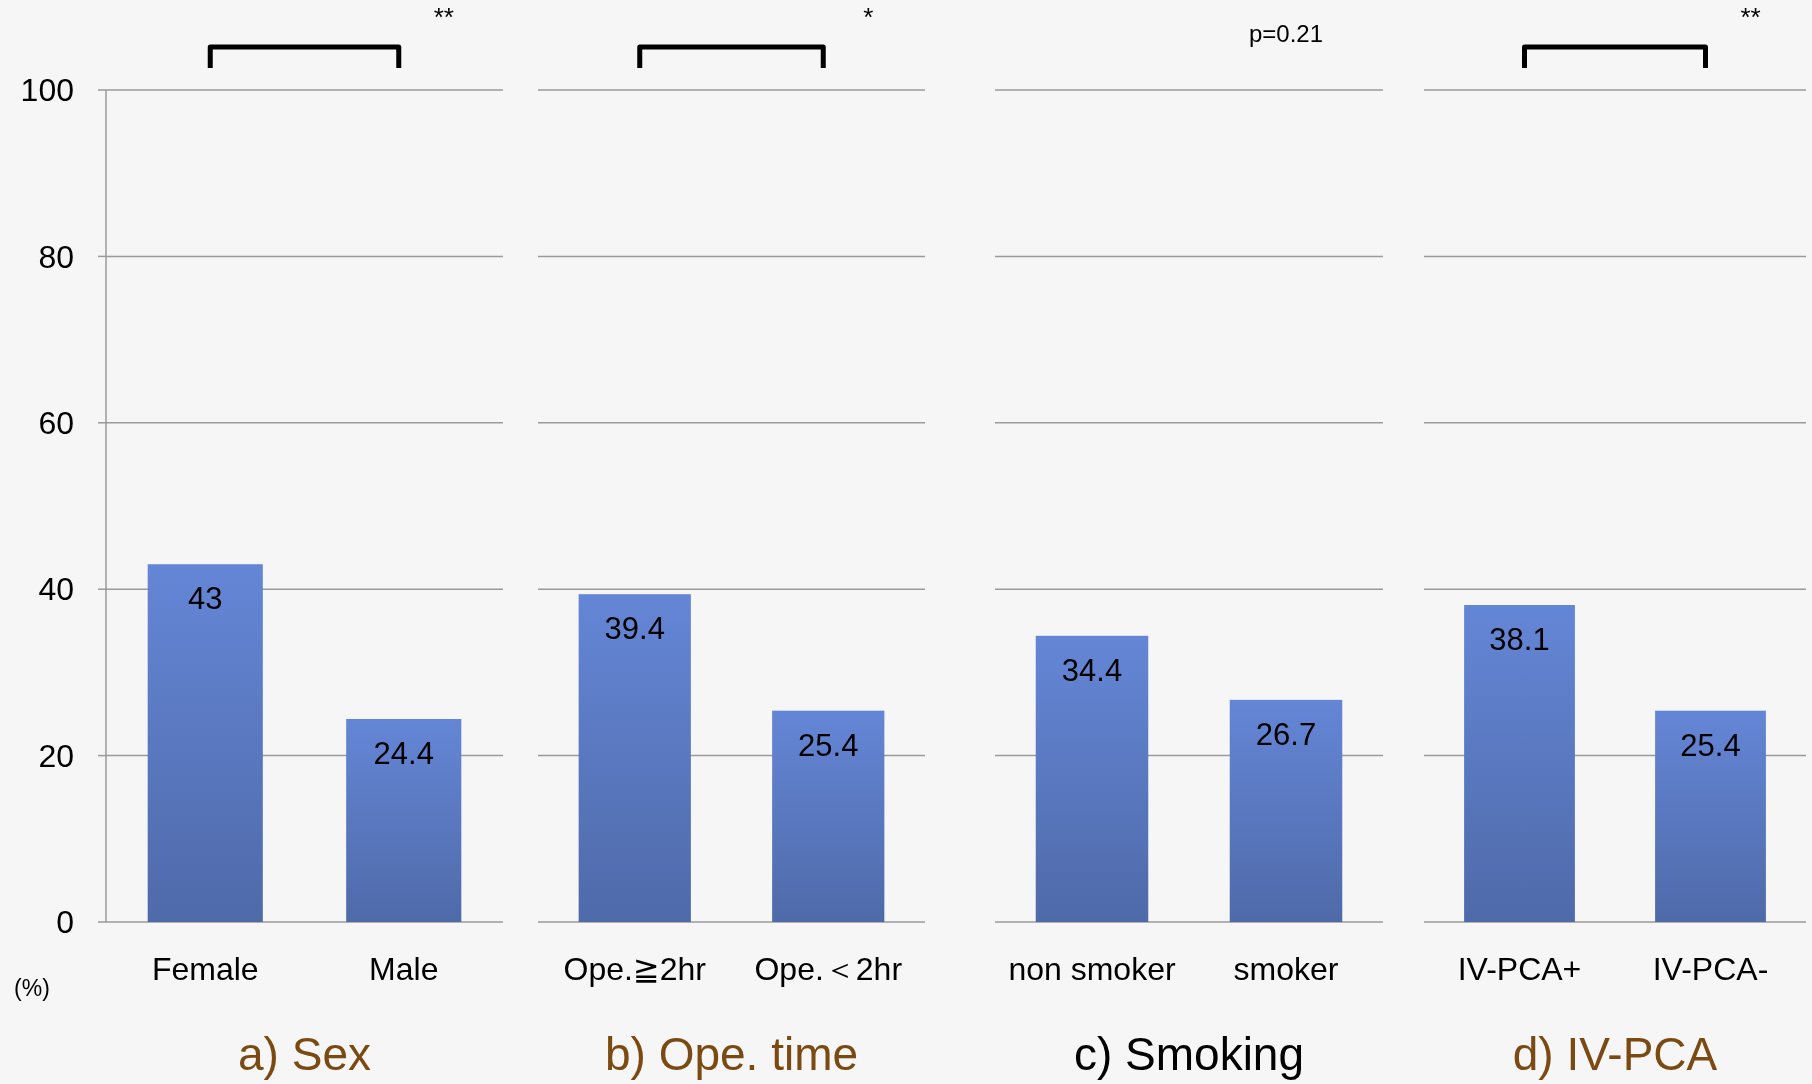 Image resolution: width=1812 pixels, height=1084 pixels. What do you see at coordinates (56, 589) in the screenshot?
I see `y-tick-label: 40` at bounding box center [56, 589].